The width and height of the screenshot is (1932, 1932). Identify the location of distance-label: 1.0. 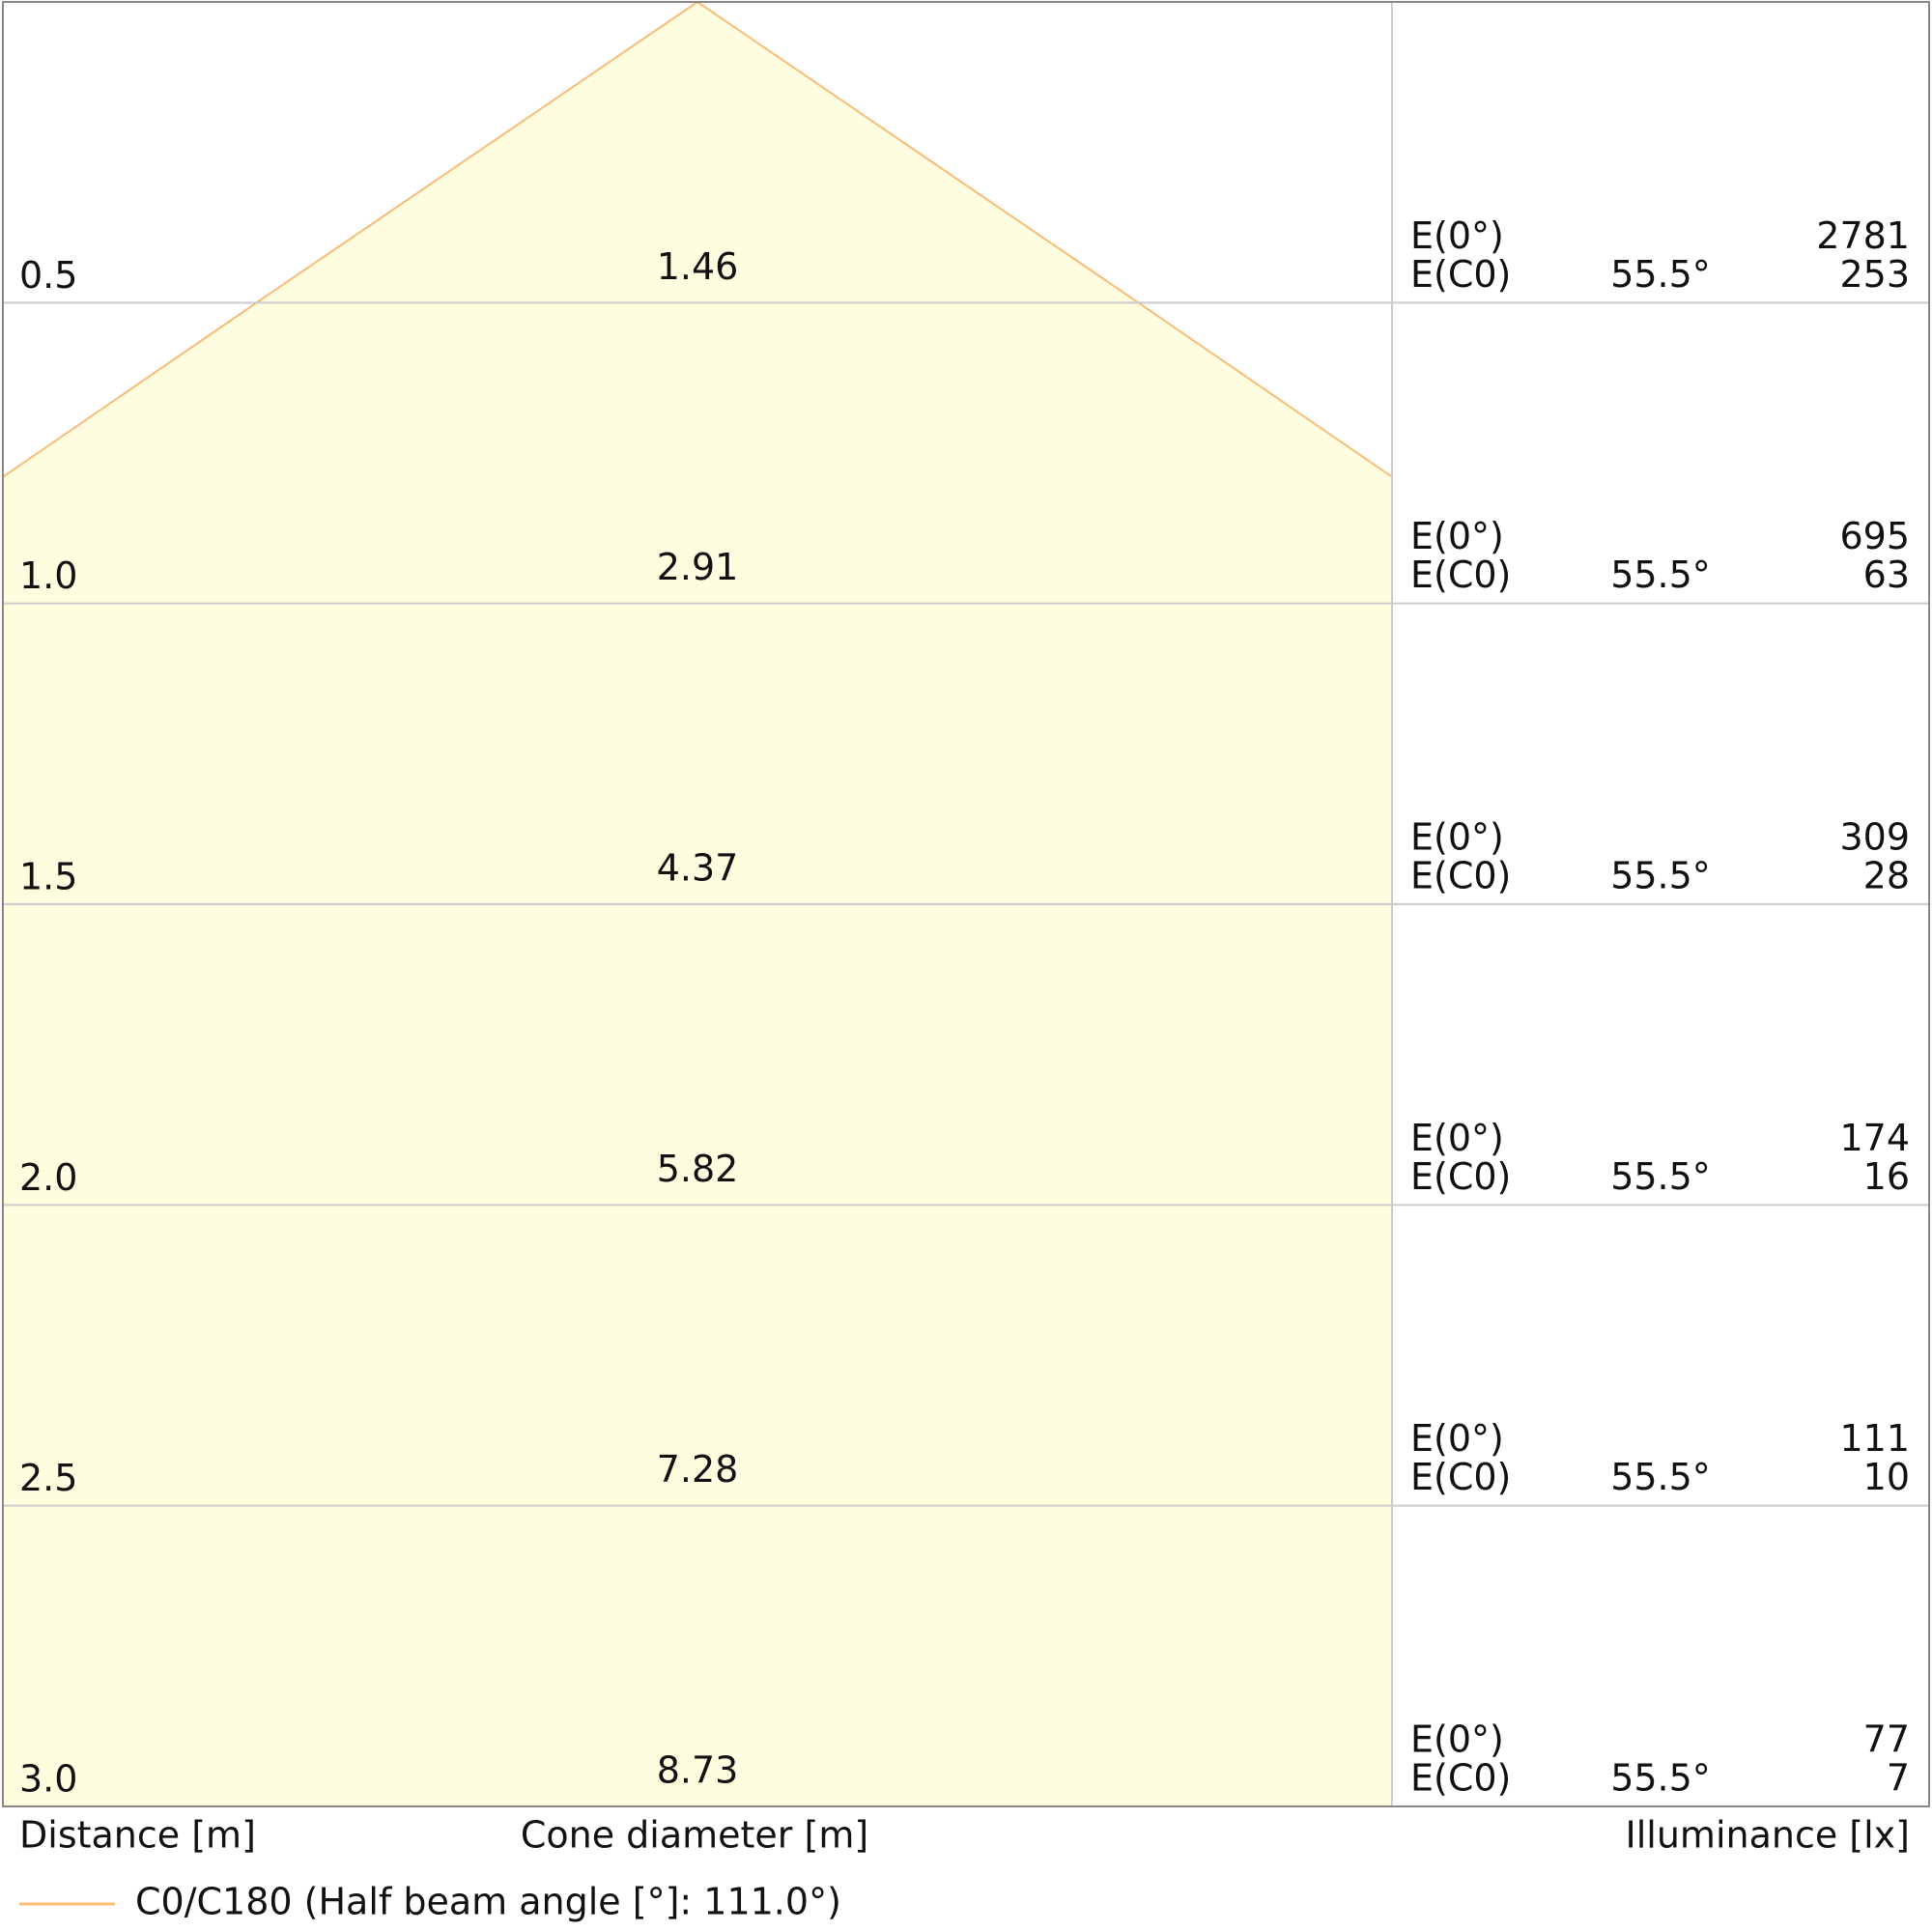
(48, 575).